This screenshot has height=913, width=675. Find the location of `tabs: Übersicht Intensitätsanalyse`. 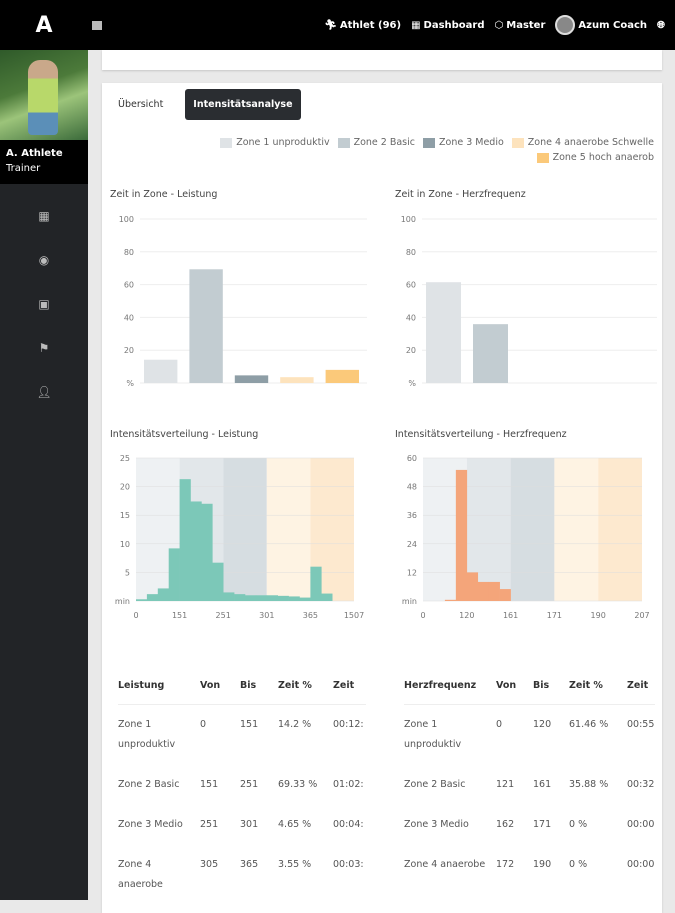

tabs: Übersicht Intensitätsanalyse is located at coordinates (205, 104).